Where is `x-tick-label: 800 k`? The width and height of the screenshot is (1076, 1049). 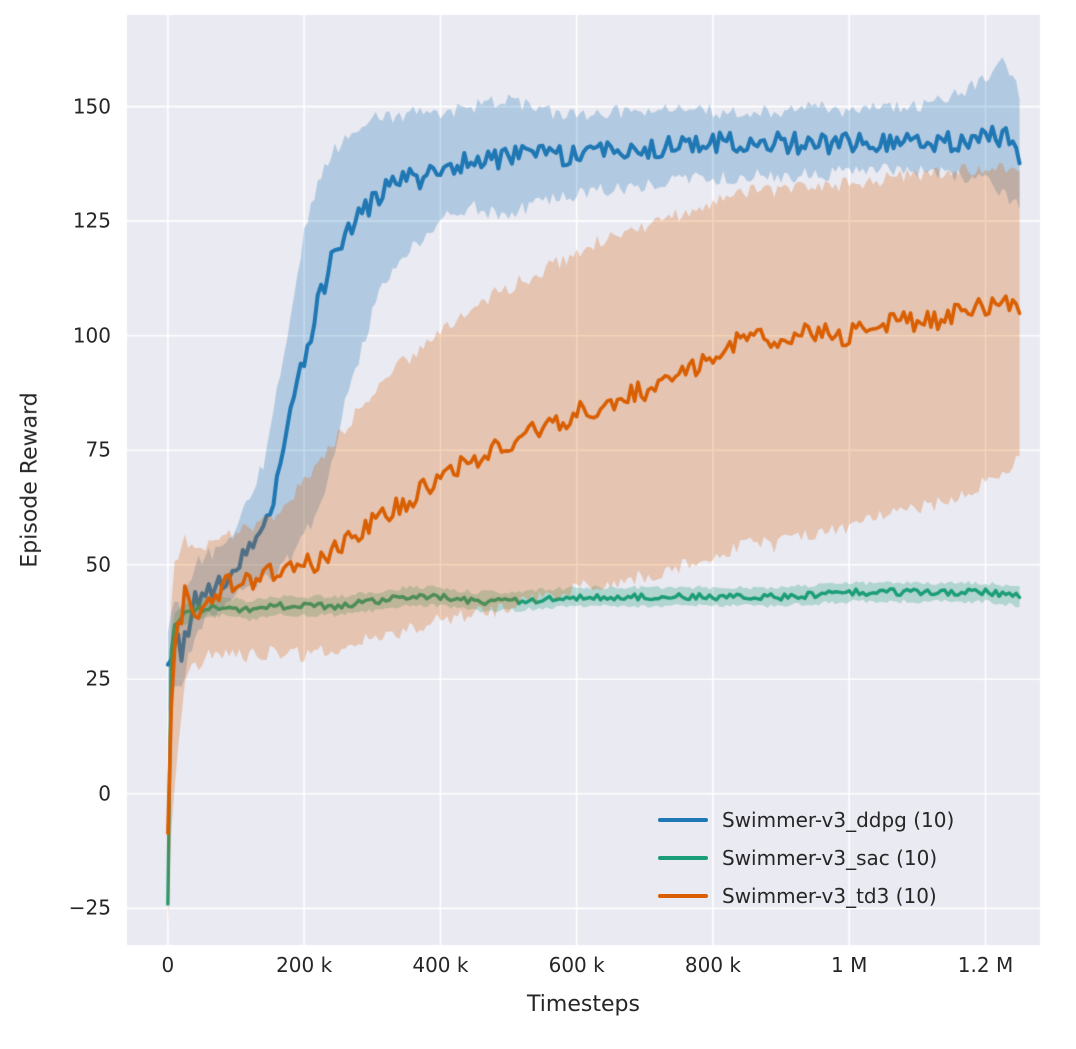
x-tick-label: 800 k is located at coordinates (713, 965).